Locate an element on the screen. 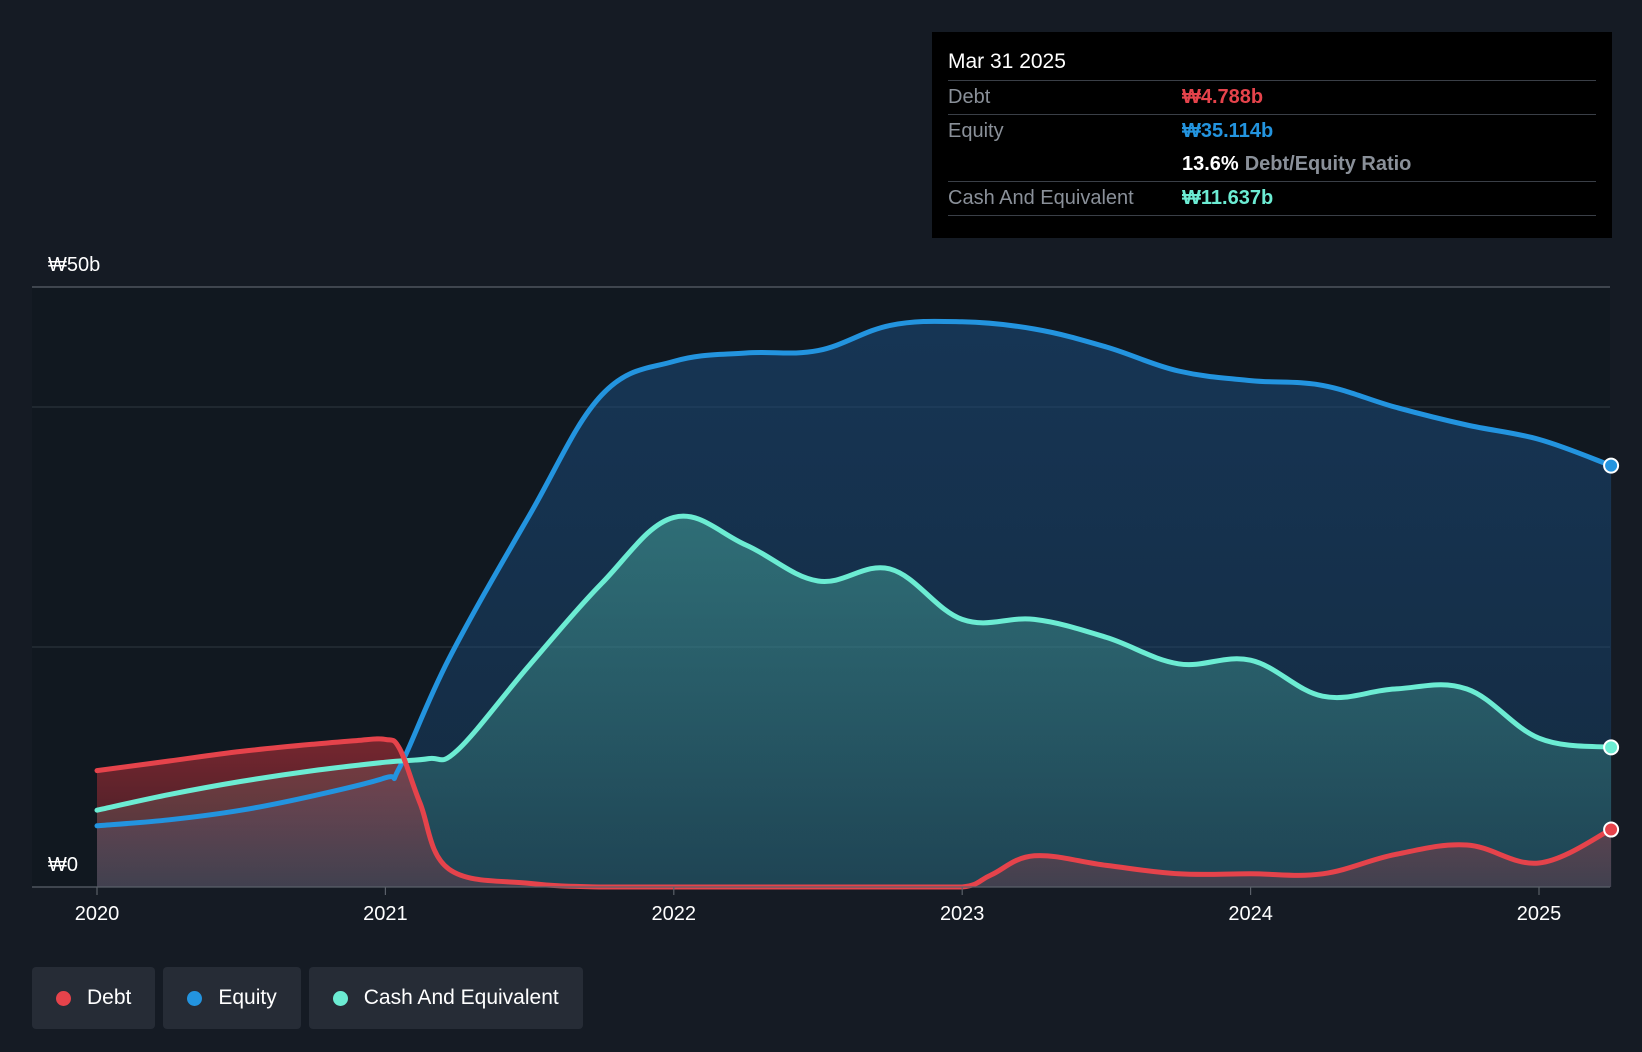  x-tick-label: 2022 is located at coordinates (674, 914).